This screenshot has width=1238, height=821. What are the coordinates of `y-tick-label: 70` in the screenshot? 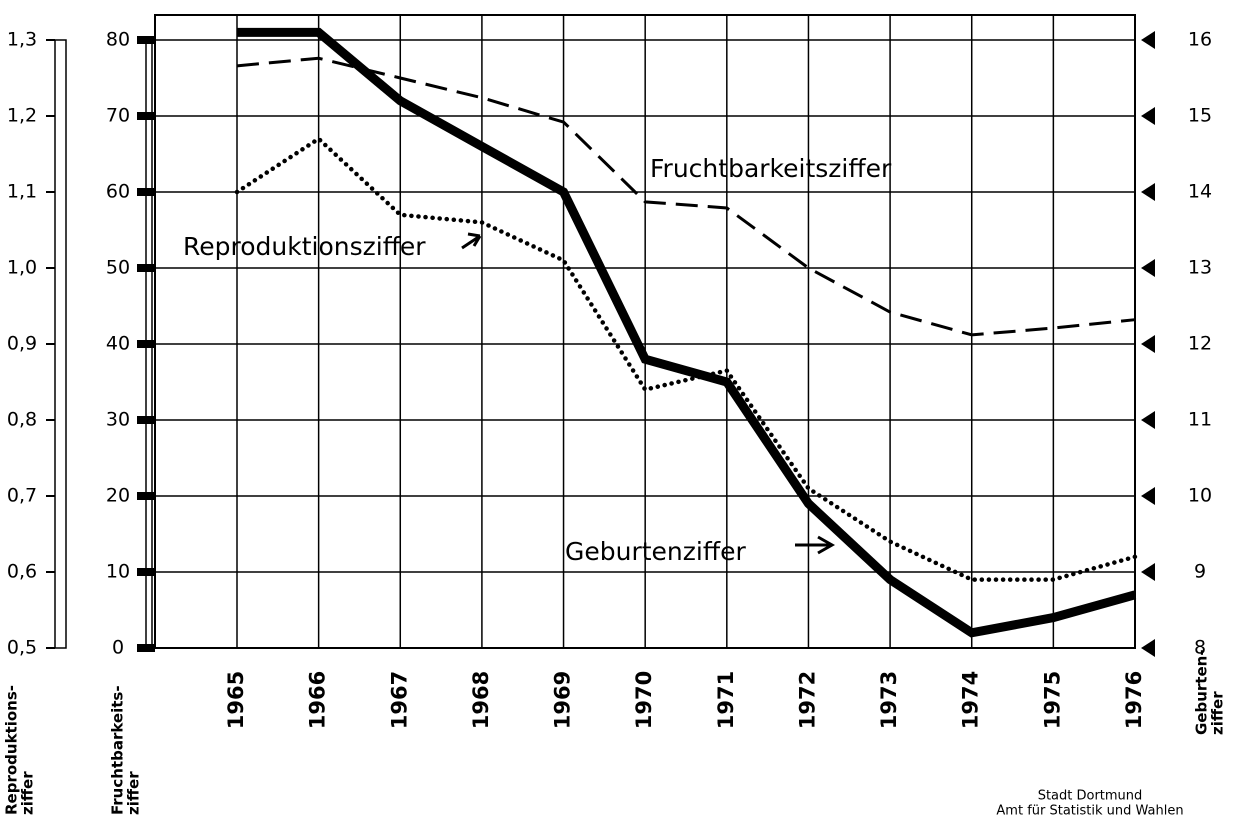 It's located at (118, 116).